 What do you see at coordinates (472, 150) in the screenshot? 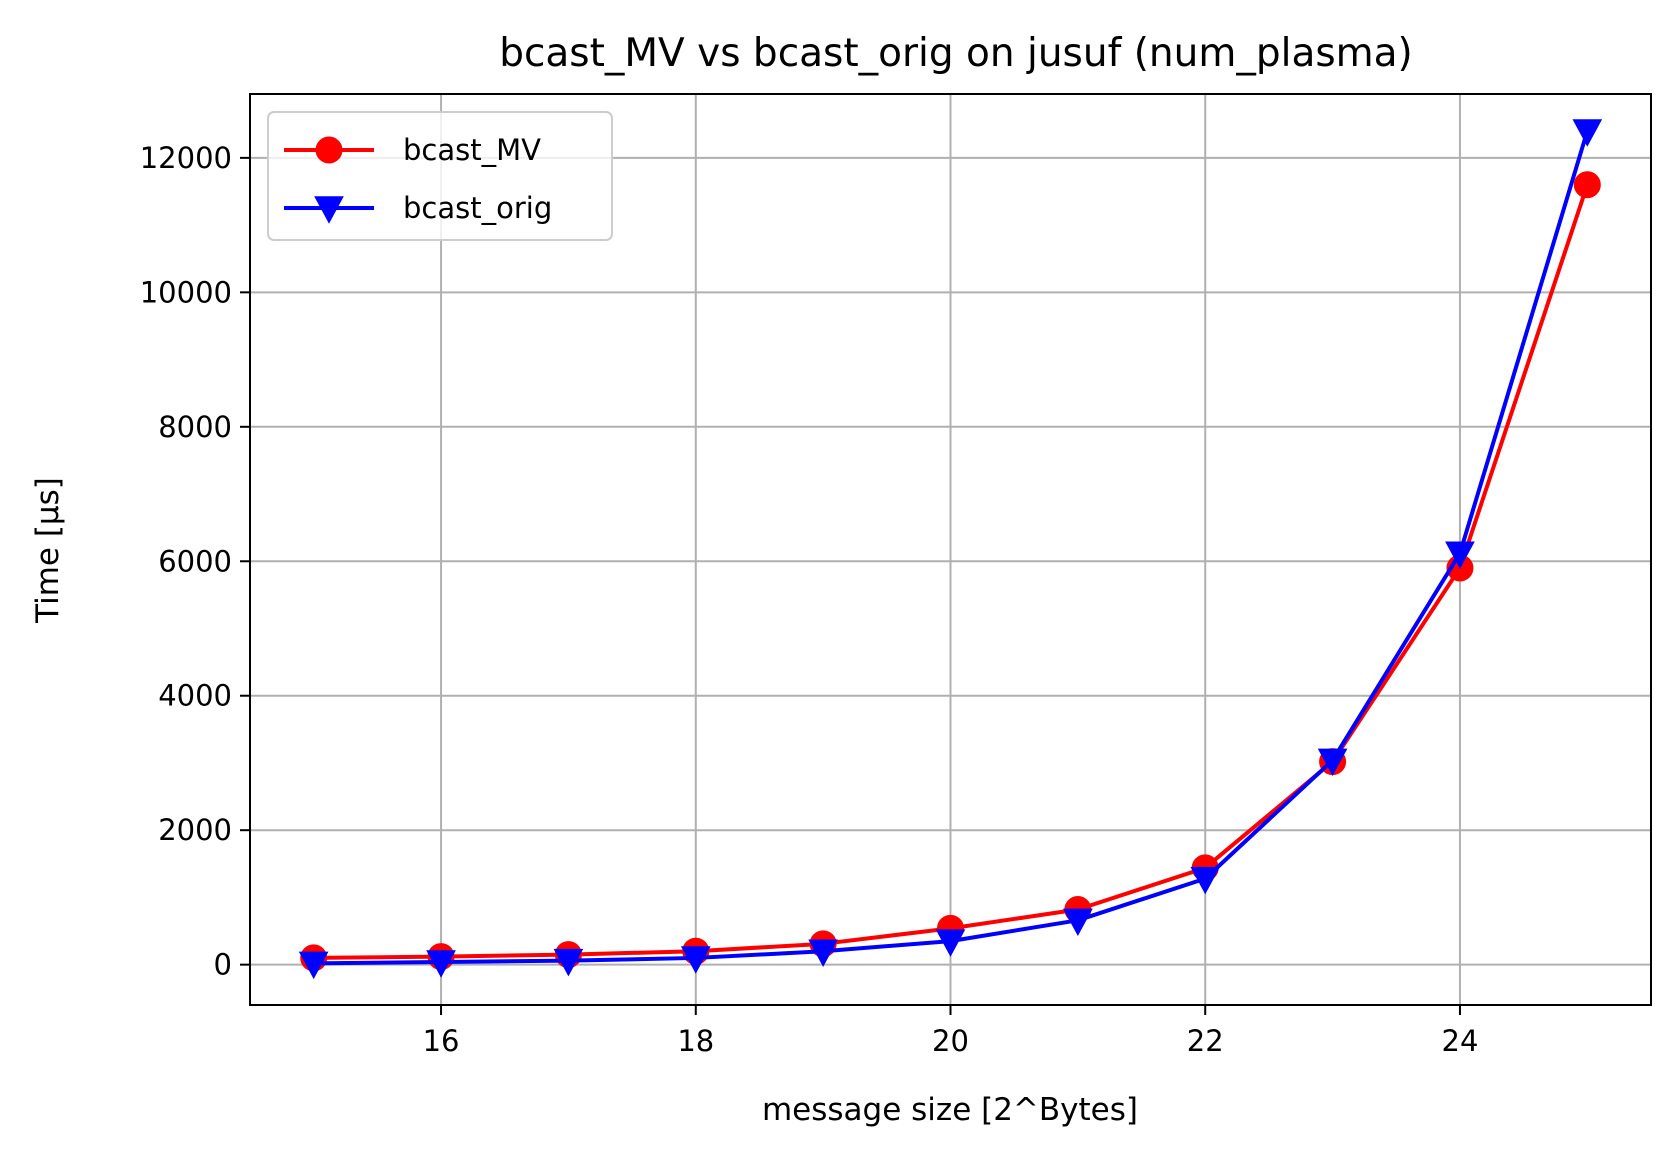
I see `legend-label-bcast-mv: bcast_MV` at bounding box center [472, 150].